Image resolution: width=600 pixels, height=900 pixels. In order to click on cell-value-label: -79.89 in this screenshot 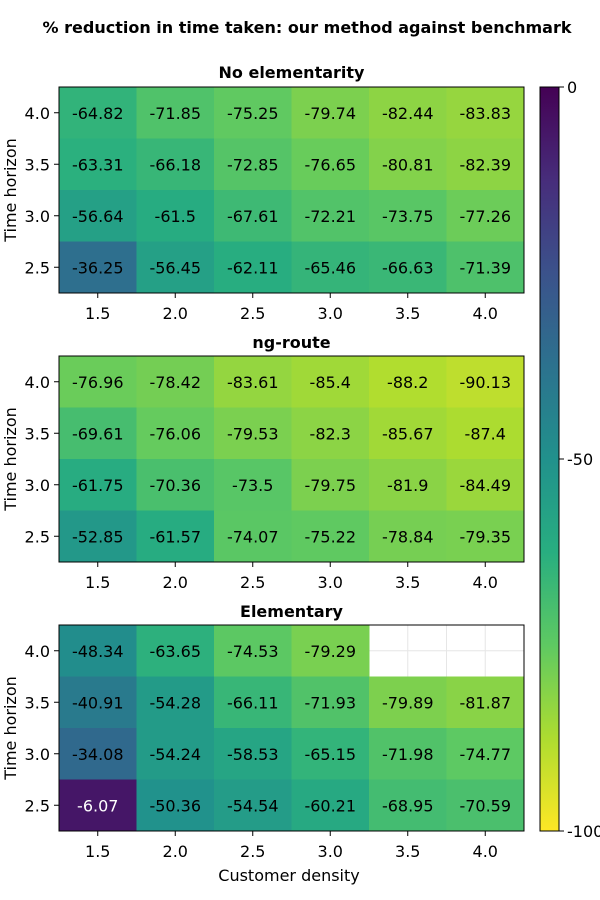, I will do `click(408, 702)`.